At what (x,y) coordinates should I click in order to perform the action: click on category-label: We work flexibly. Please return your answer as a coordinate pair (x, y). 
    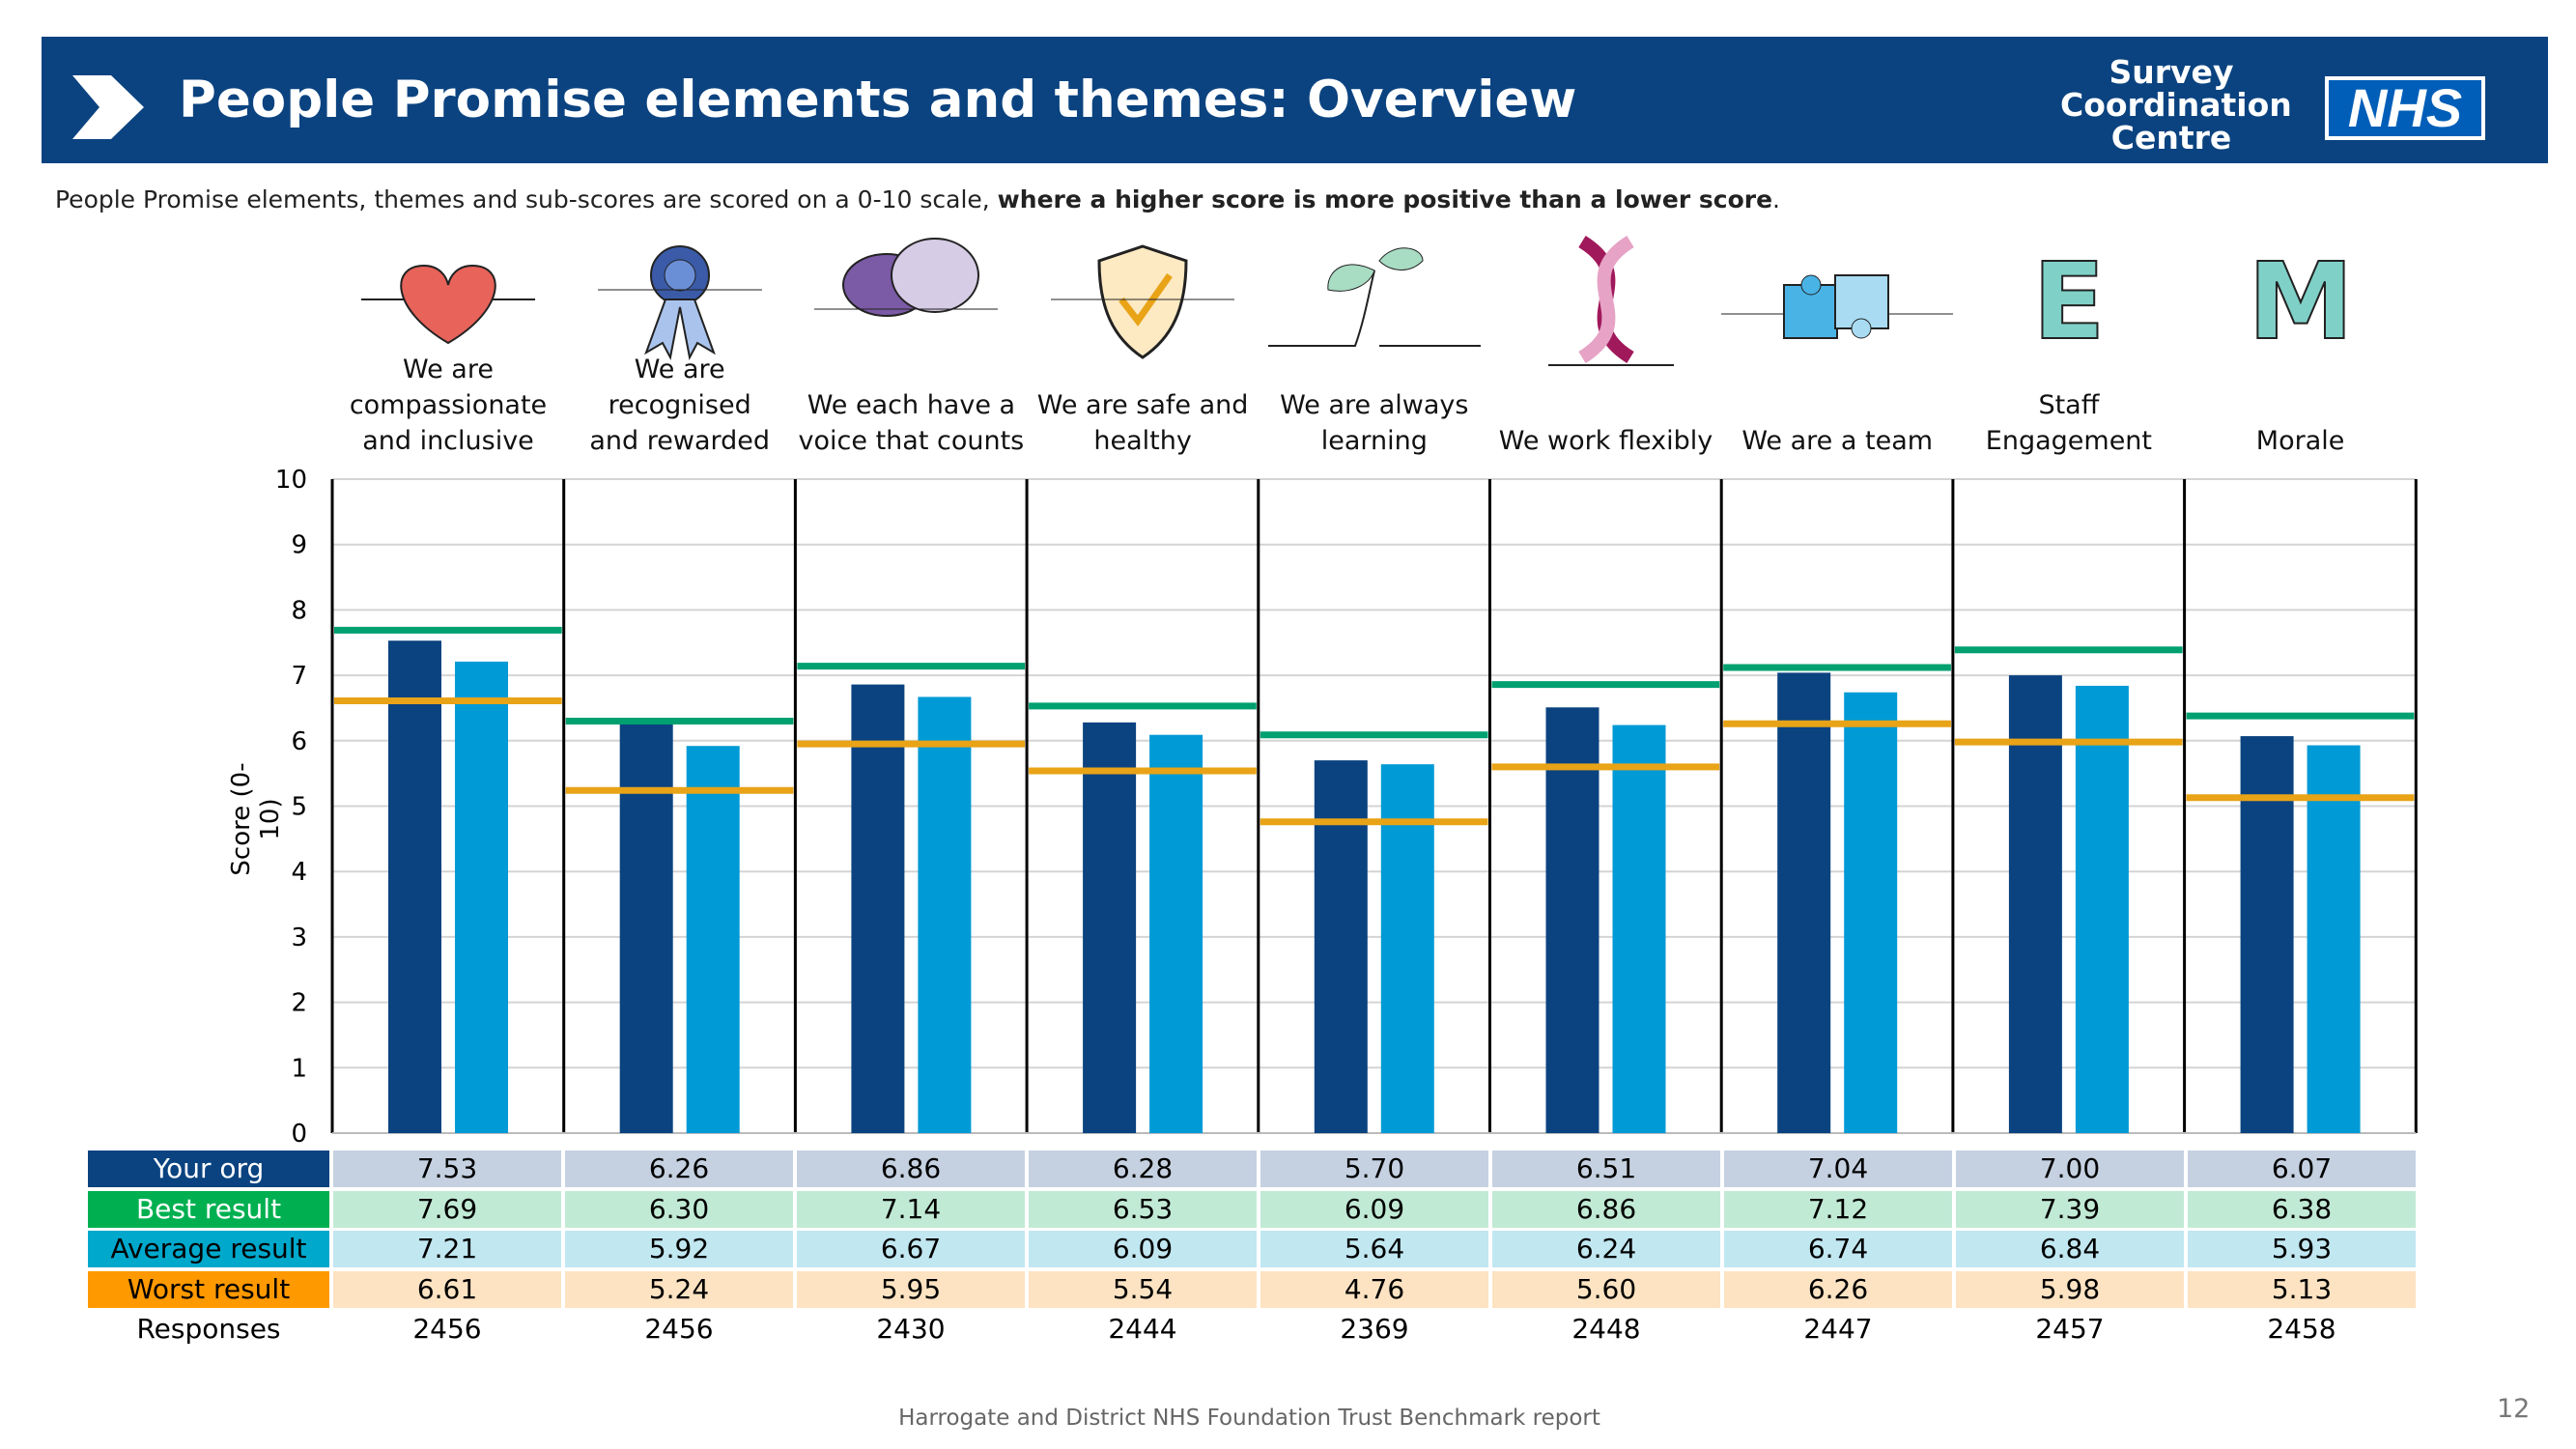
    Looking at the image, I should click on (1606, 441).